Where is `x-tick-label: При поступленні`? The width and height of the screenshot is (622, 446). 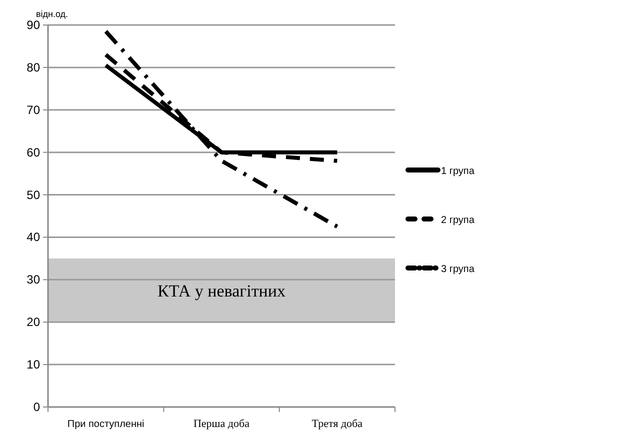 x-tick-label: При поступленні is located at coordinates (105, 424).